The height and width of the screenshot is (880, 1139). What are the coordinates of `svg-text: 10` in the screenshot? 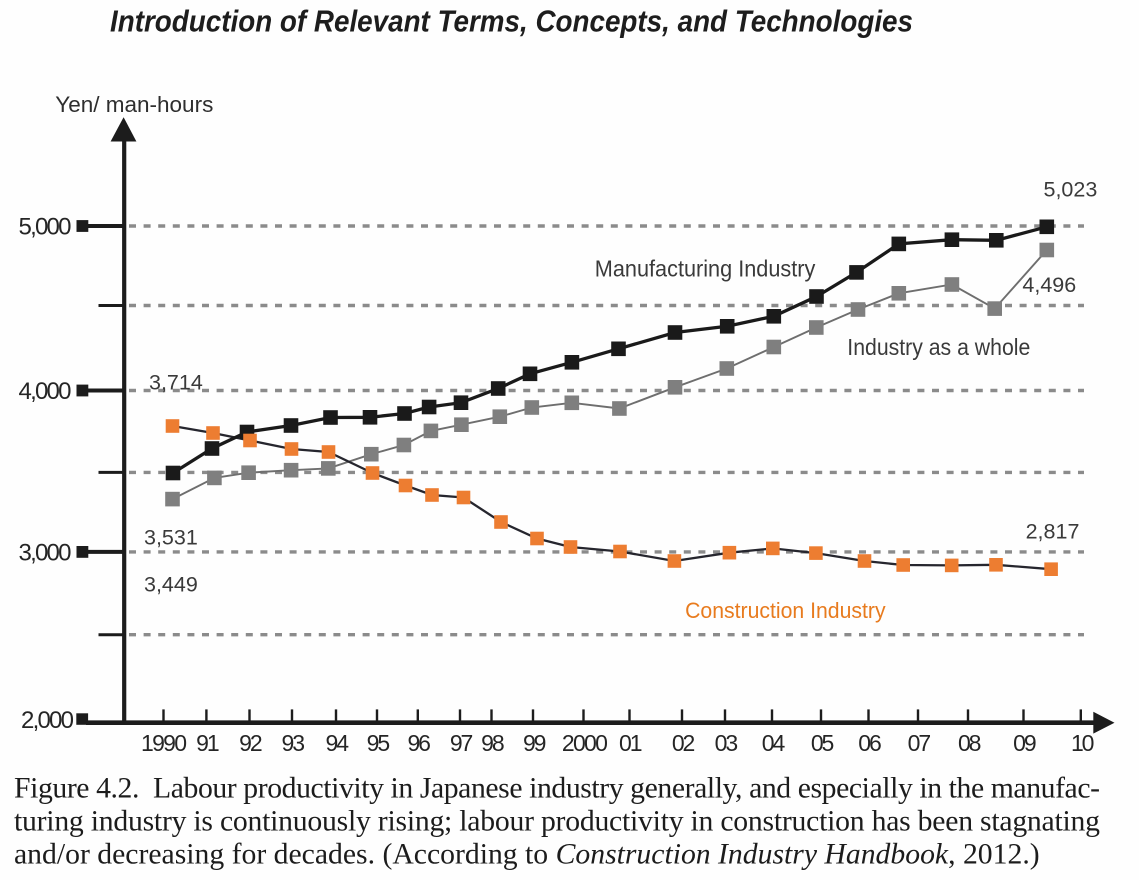 It's located at (1083, 743).